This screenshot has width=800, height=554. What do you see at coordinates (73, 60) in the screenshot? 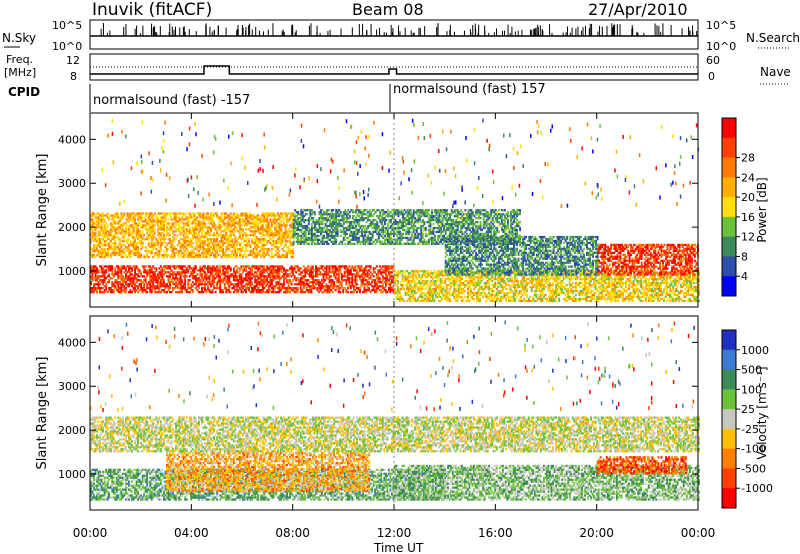
I see `freq-tick-high: 12` at bounding box center [73, 60].